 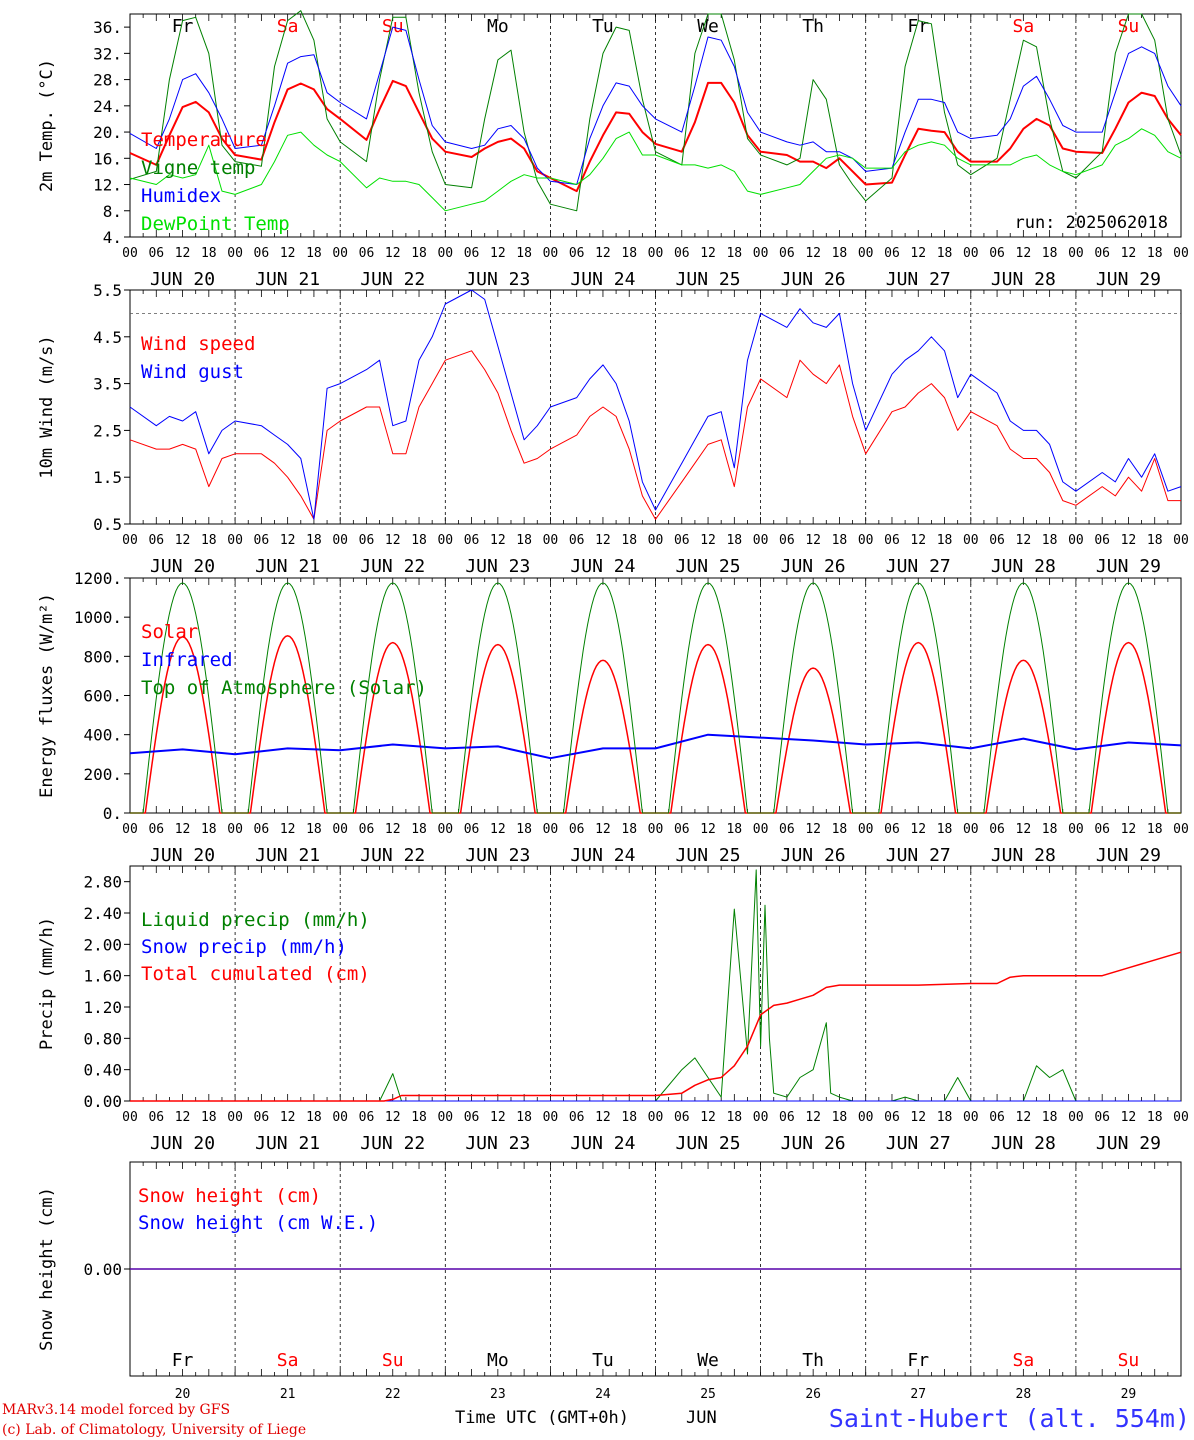 What do you see at coordinates (107, 53) in the screenshot?
I see `y-tick-label: 32.` at bounding box center [107, 53].